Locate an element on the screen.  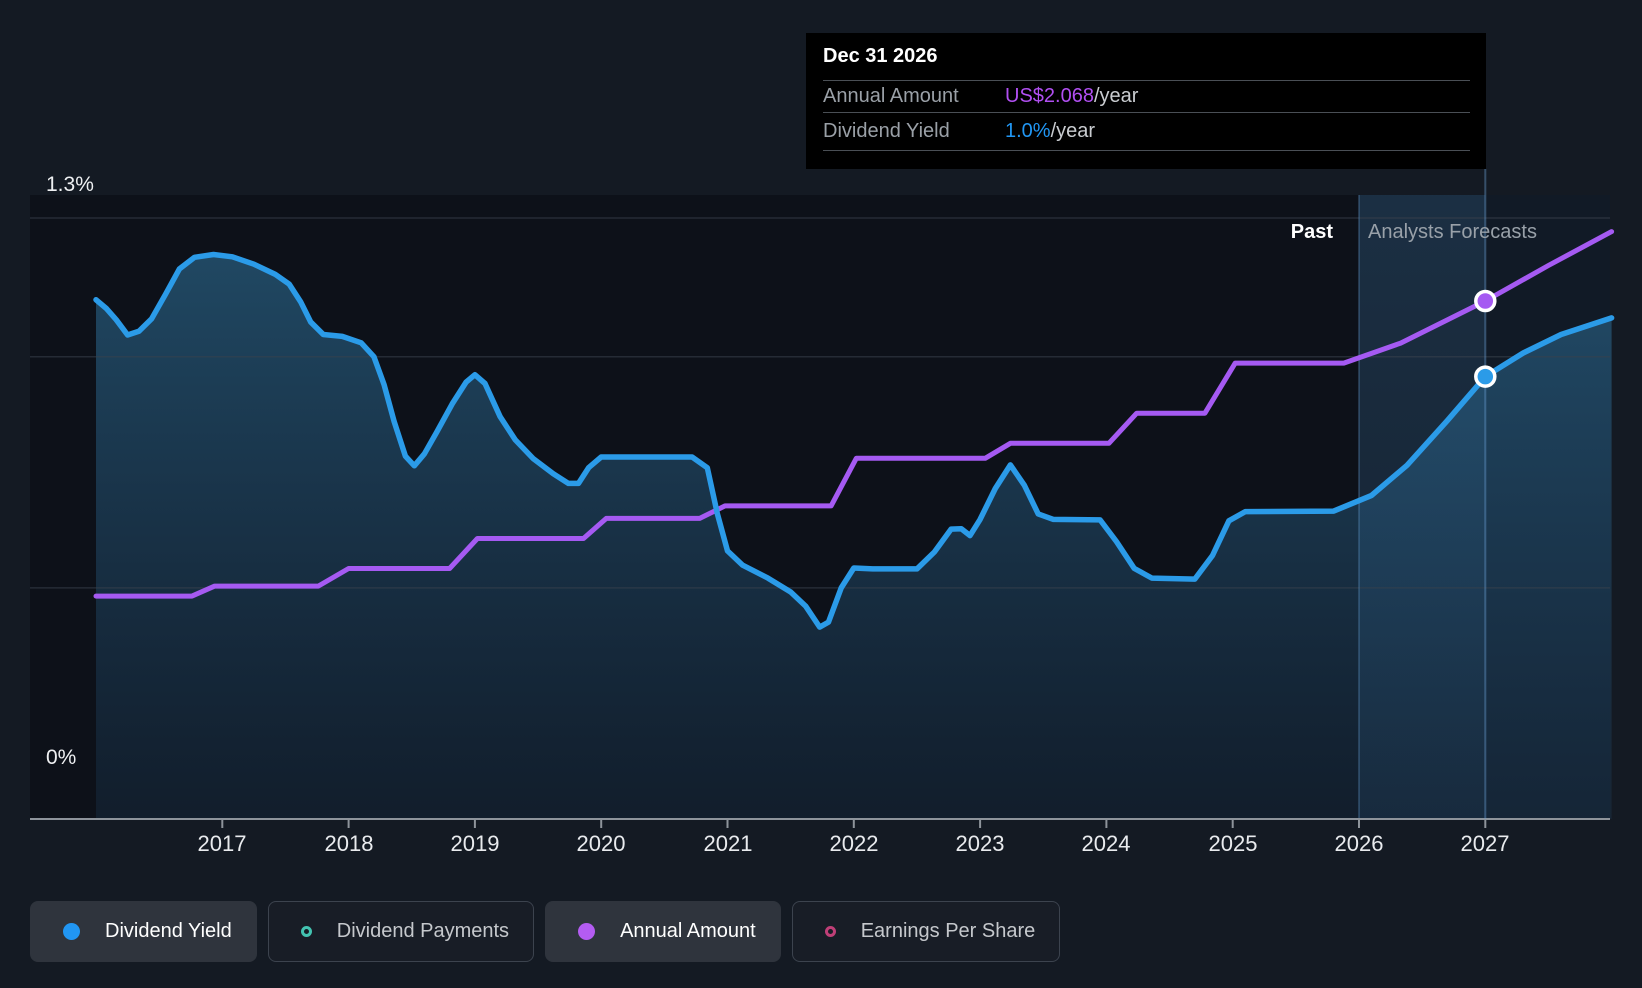
tooltip-value: 1.0% is located at coordinates (1028, 131).